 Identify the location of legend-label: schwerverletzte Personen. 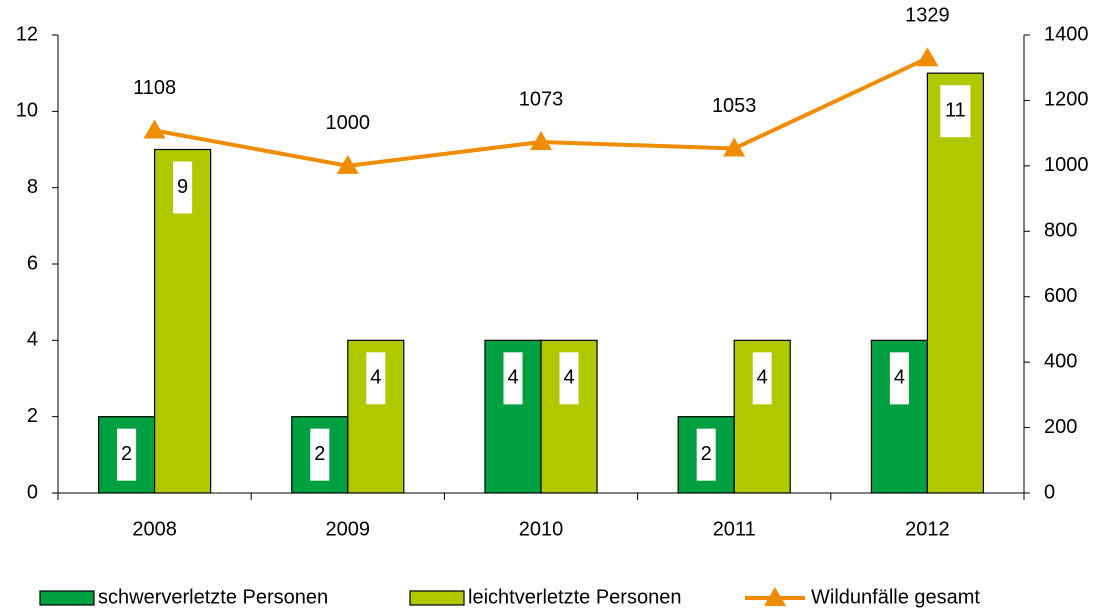
(213, 597).